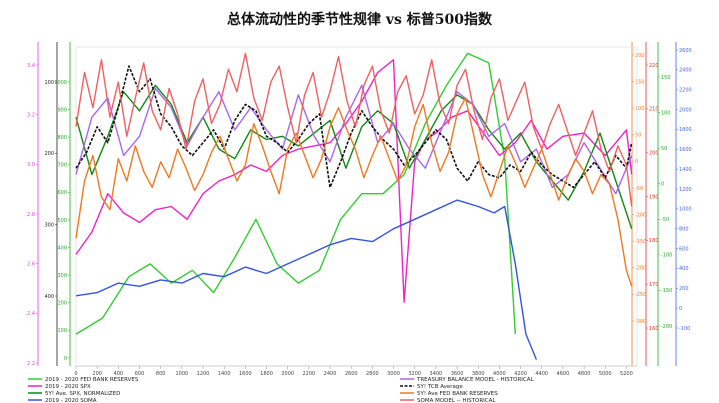  Describe the element at coordinates (62, 166) in the screenshot. I see `axis-tick-label: 700` at that location.